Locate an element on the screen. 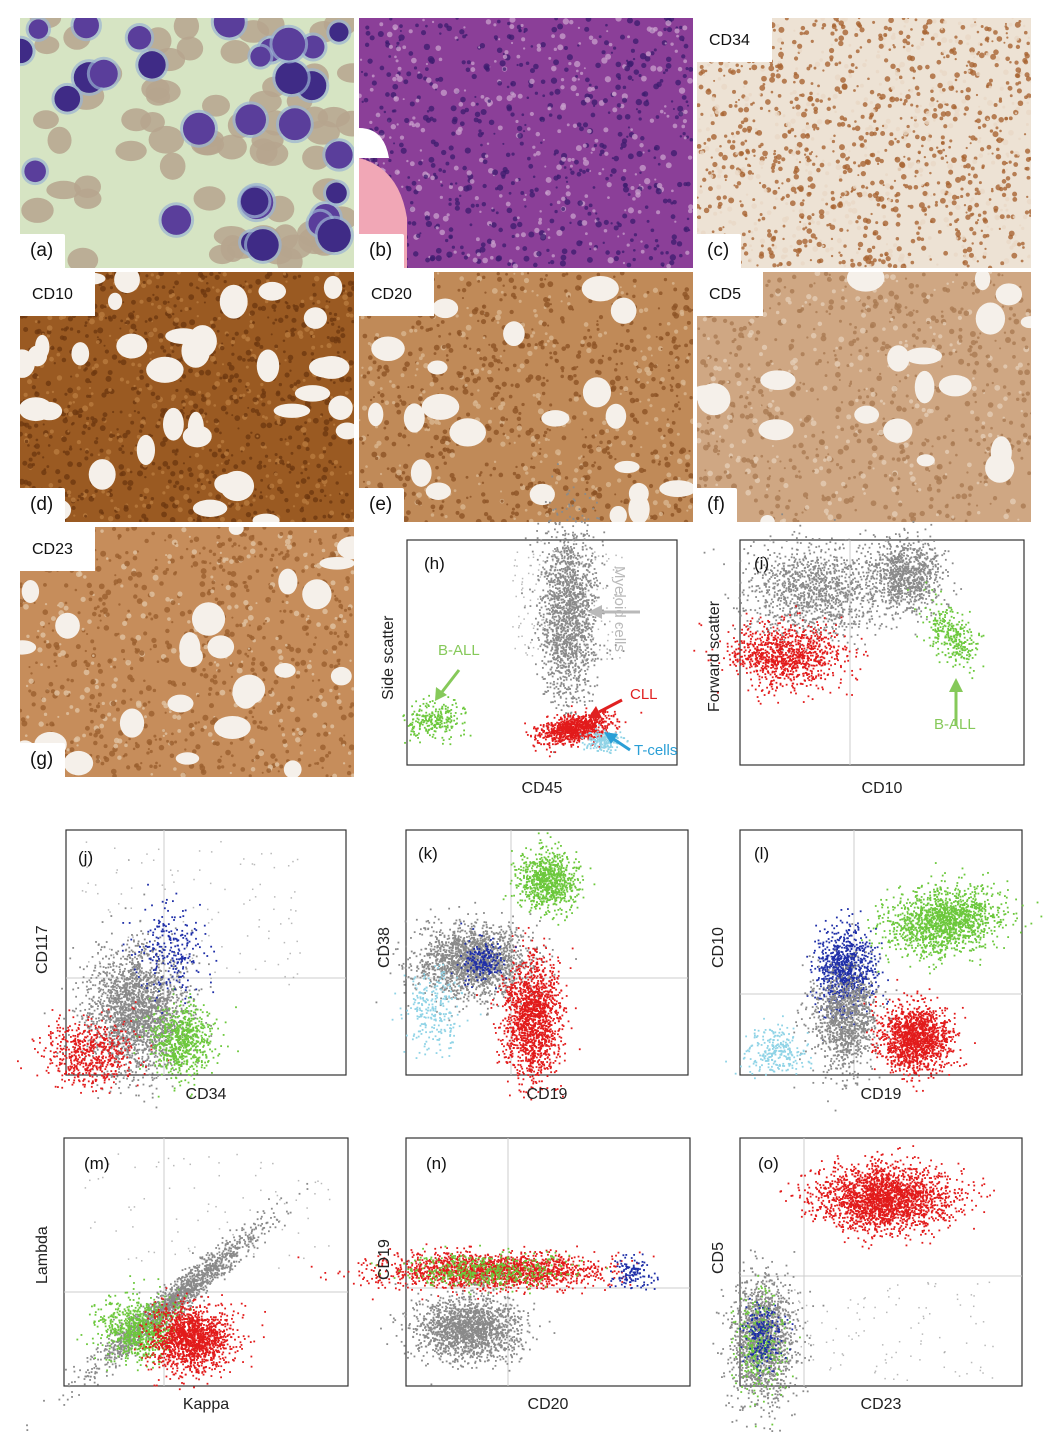 Image resolution: width=1052 pixels, height=1432 pixels. y-axis-label: CD10 is located at coordinates (719, 947).